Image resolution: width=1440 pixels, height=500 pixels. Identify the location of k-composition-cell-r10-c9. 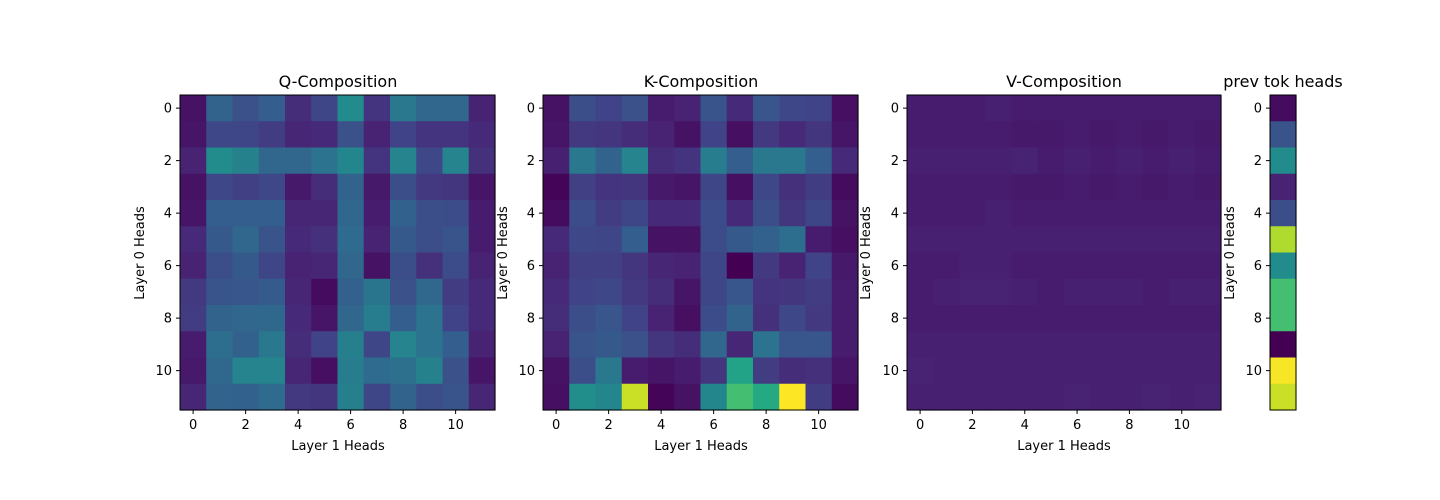
(793, 371).